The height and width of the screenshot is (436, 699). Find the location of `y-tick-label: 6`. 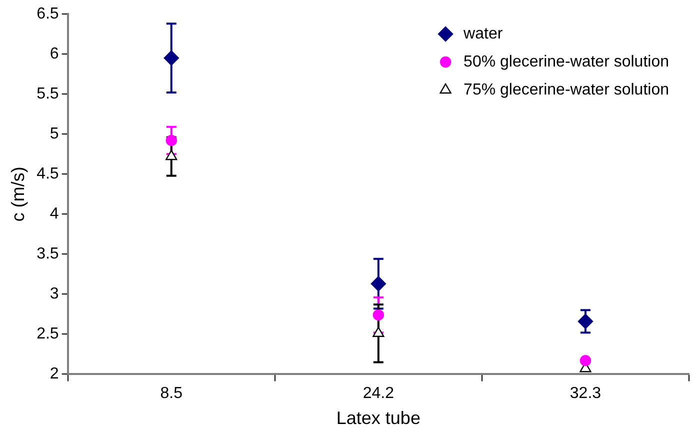

y-tick-label: 6 is located at coordinates (54, 53).